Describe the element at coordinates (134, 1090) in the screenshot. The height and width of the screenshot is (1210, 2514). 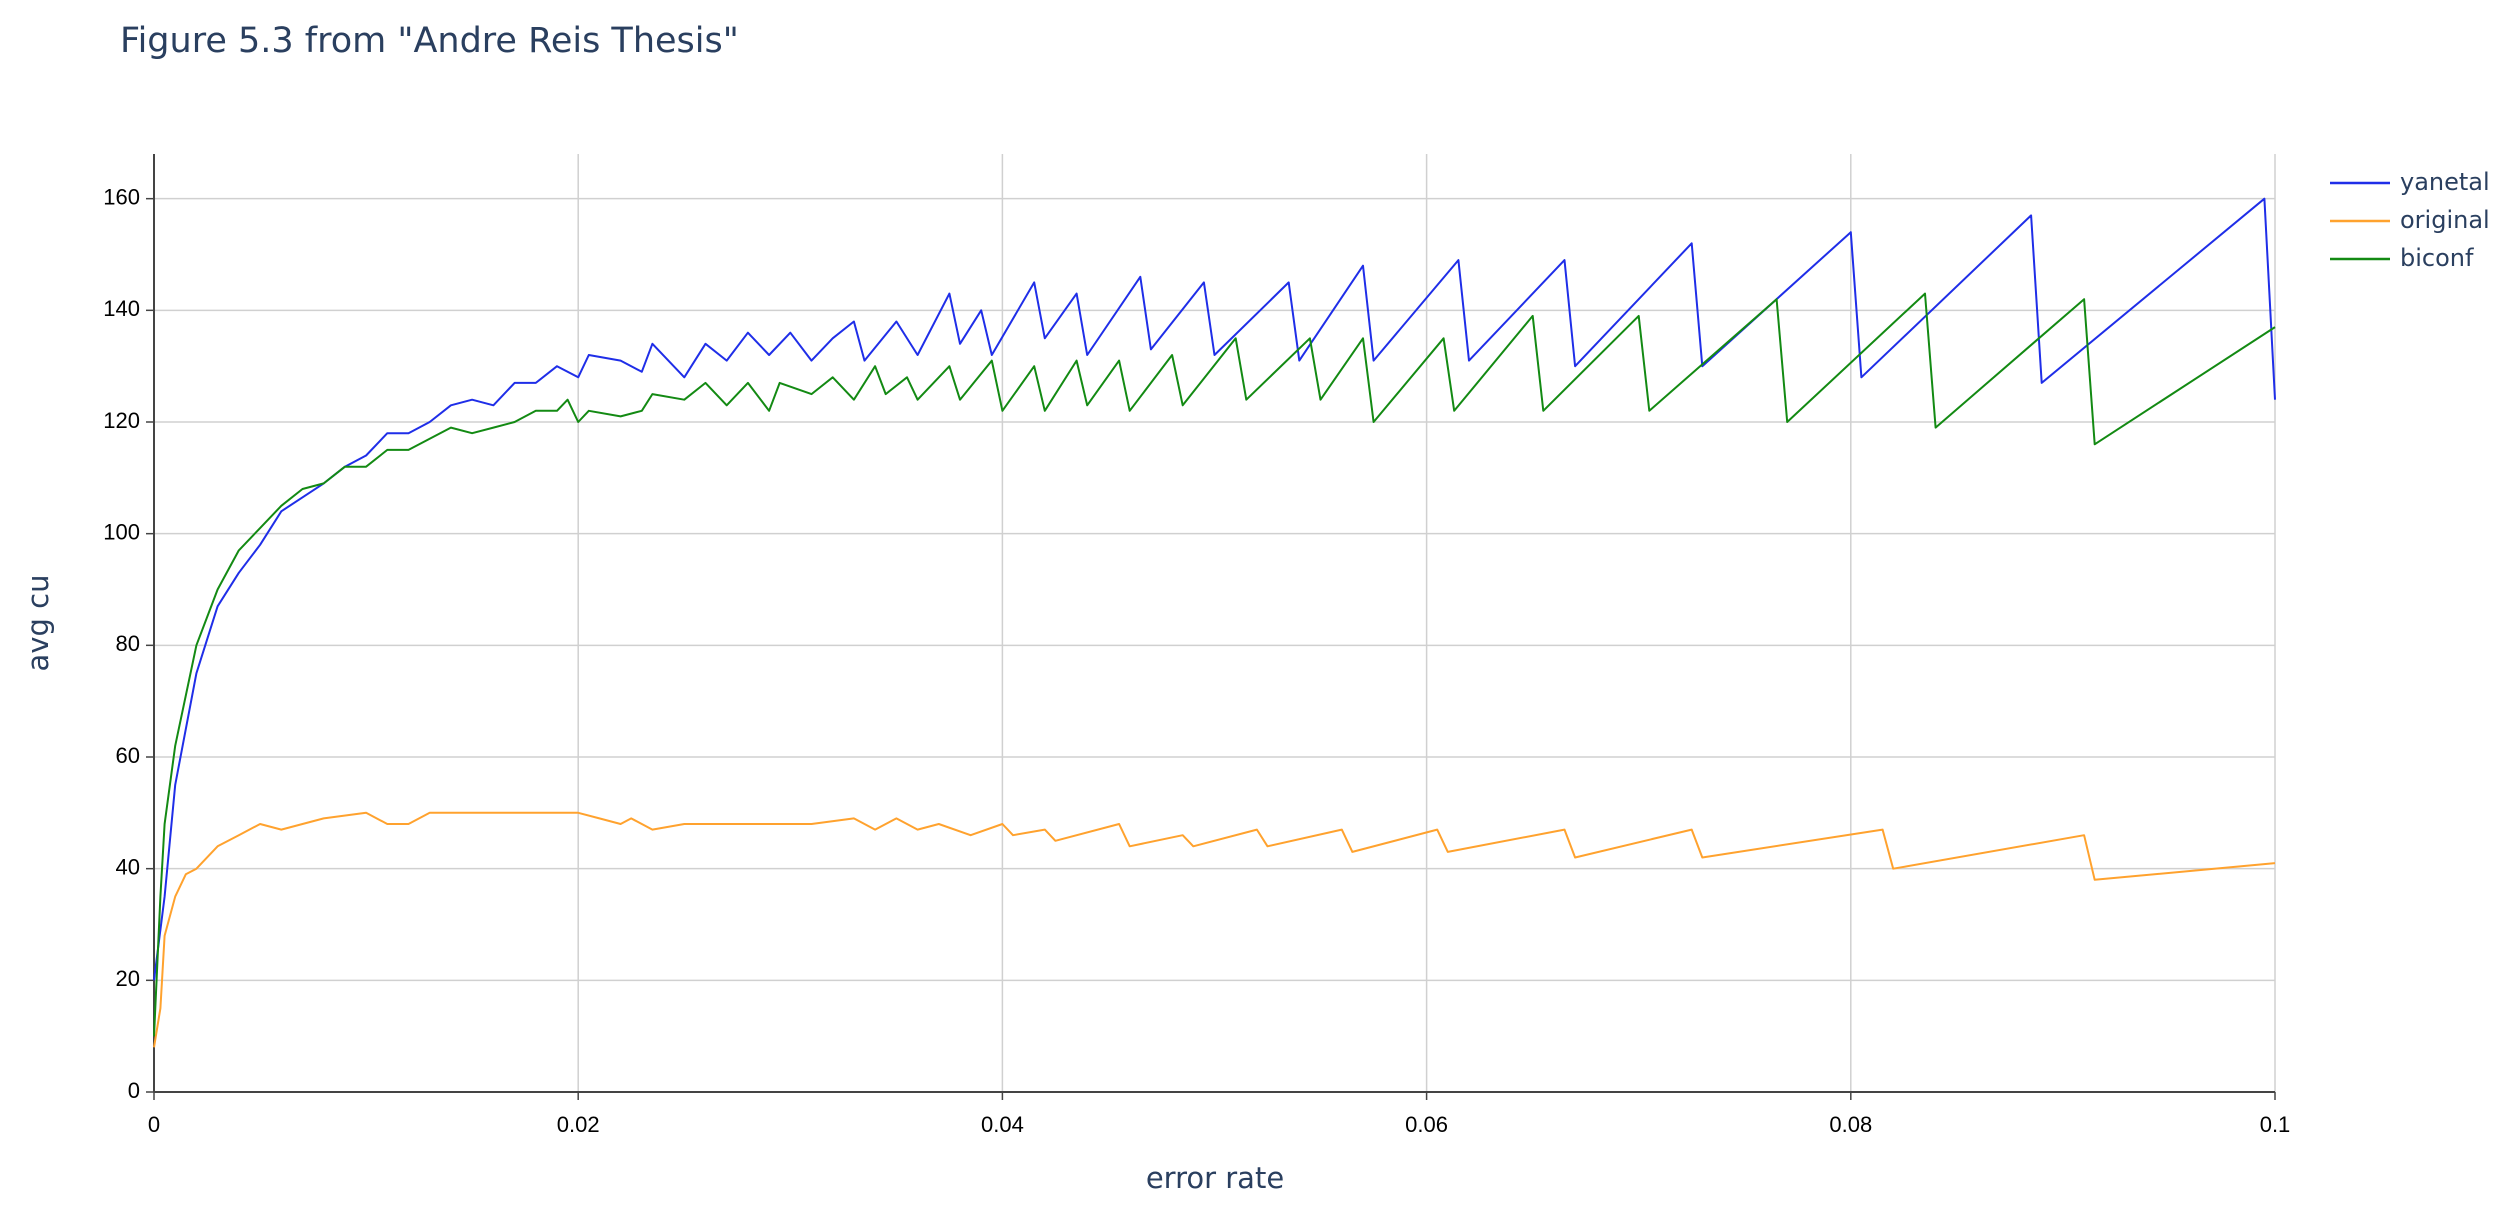
I see `y-tick-label: 0` at that location.